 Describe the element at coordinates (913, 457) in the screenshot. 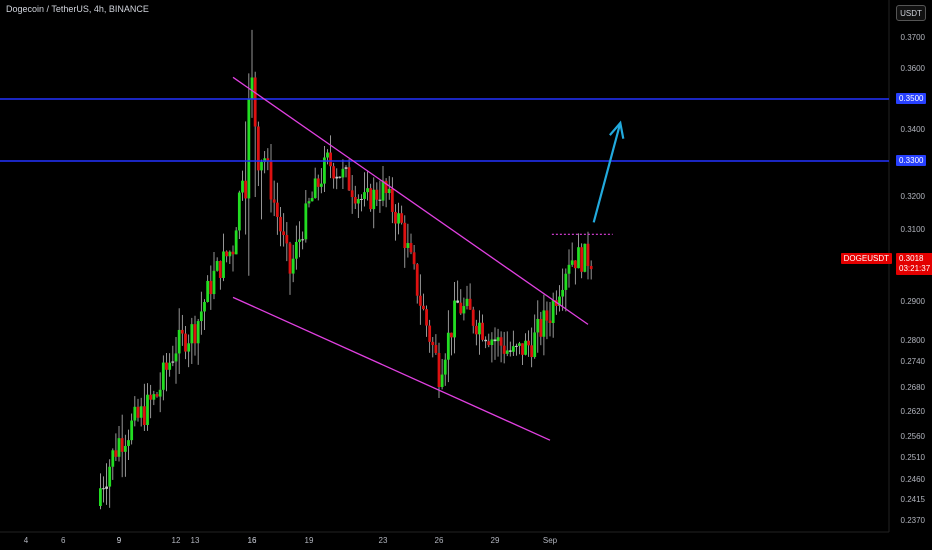

I see `price-tick-label: 0.2510` at that location.